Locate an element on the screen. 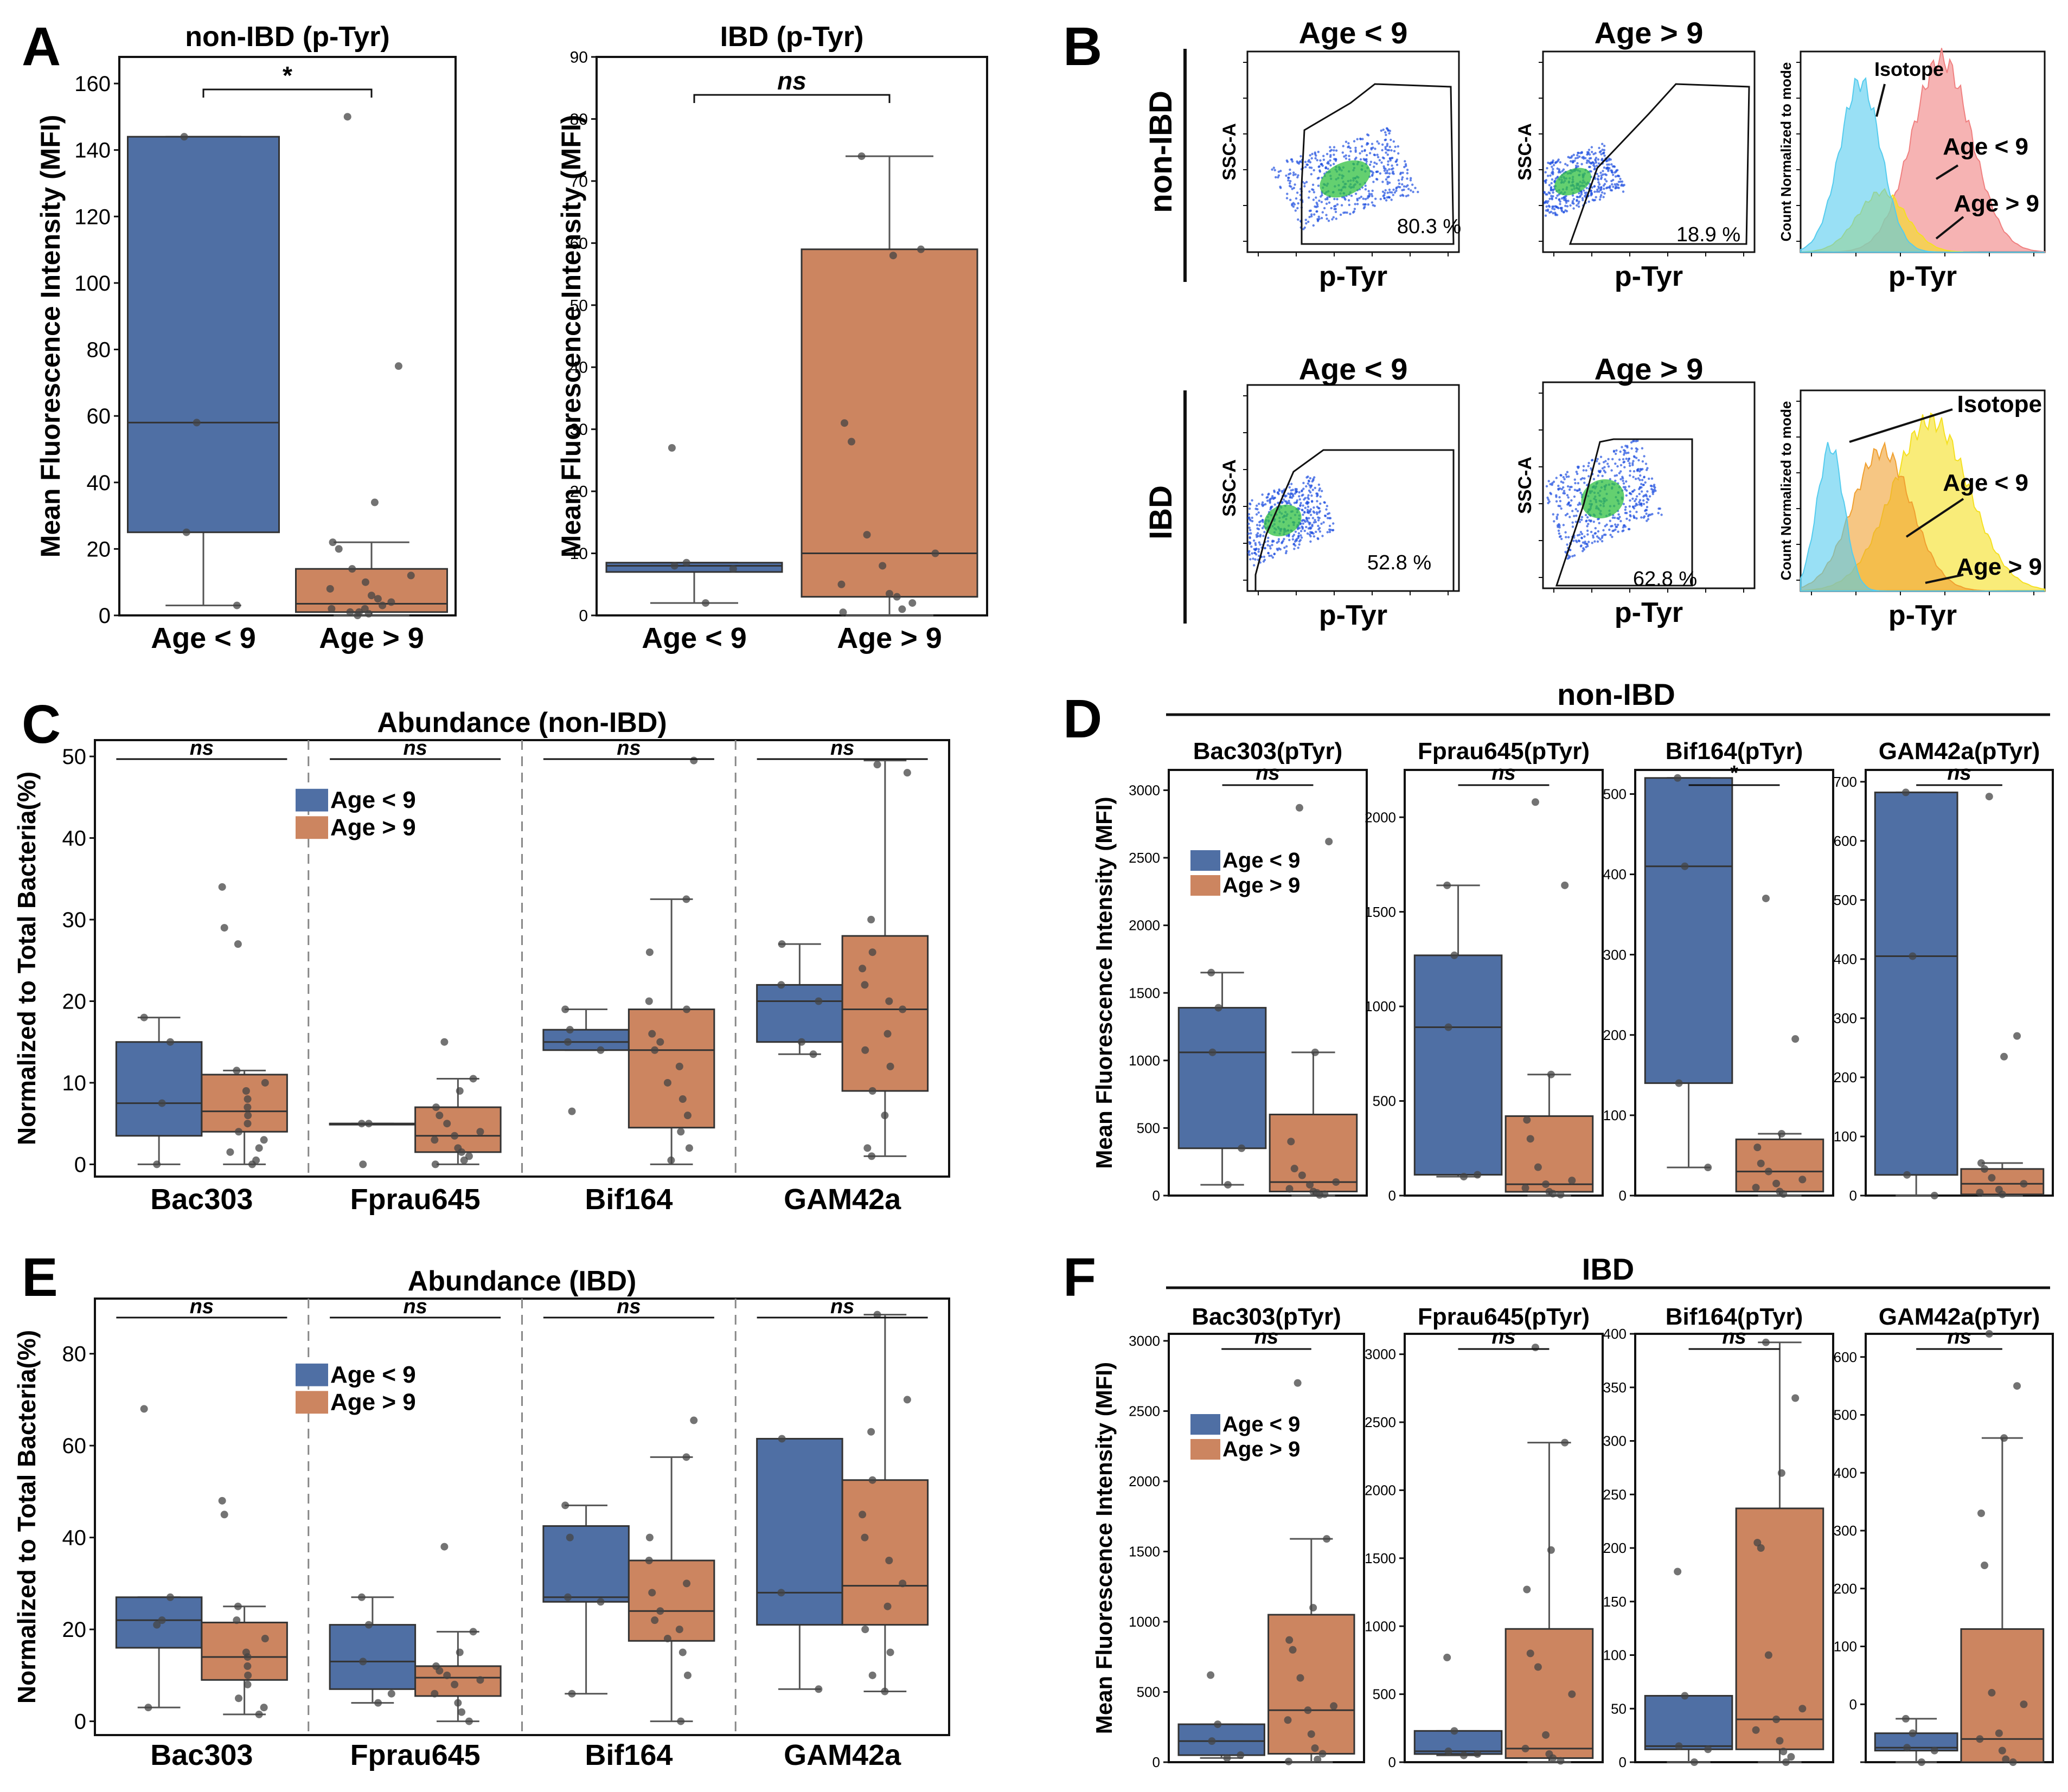 The width and height of the screenshot is (2068, 1792). D4-box-1-point is located at coordinates (2024, 1184).